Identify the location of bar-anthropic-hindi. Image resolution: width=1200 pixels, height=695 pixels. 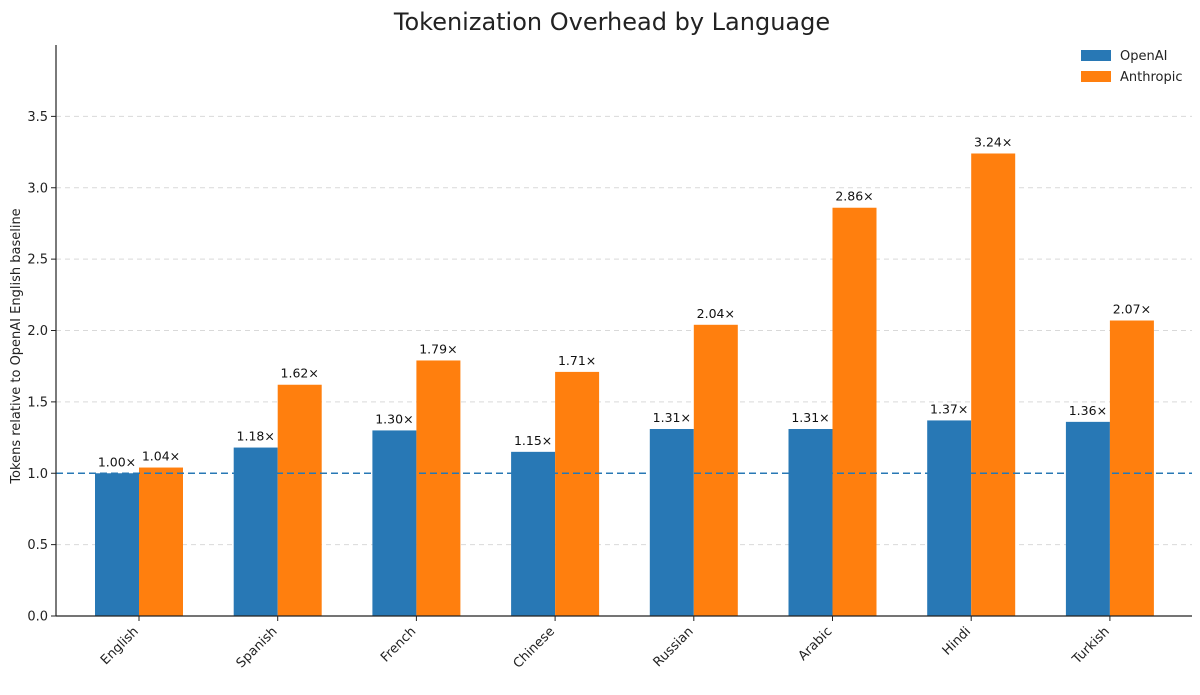
(993, 385).